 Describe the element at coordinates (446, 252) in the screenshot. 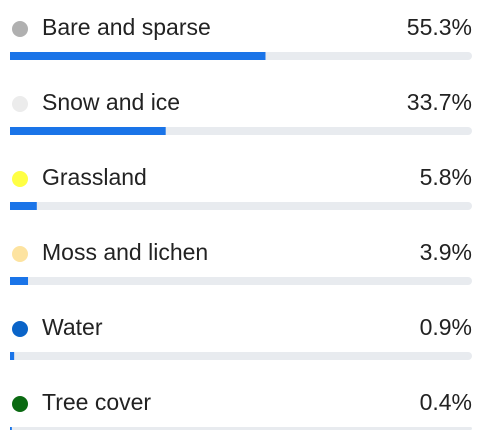

I see `value-label: 3.9%` at that location.